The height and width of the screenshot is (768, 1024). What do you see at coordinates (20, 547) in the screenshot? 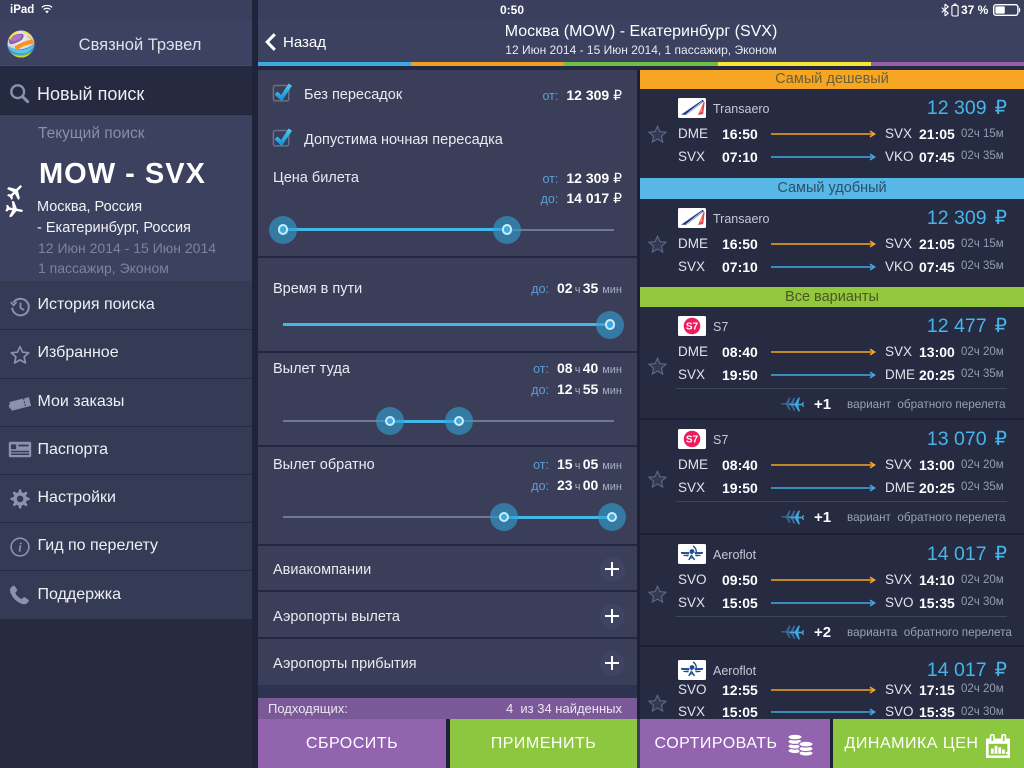
I see `svg-text: i` at bounding box center [20, 547].